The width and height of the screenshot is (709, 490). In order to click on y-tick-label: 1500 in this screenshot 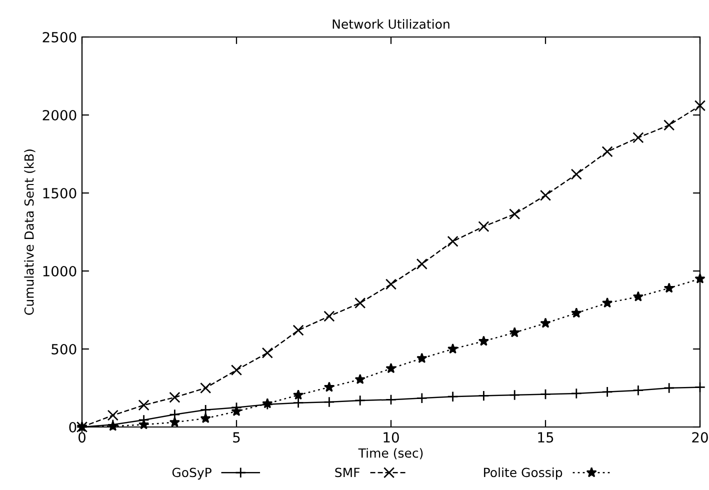, I will do `click(59, 193)`.